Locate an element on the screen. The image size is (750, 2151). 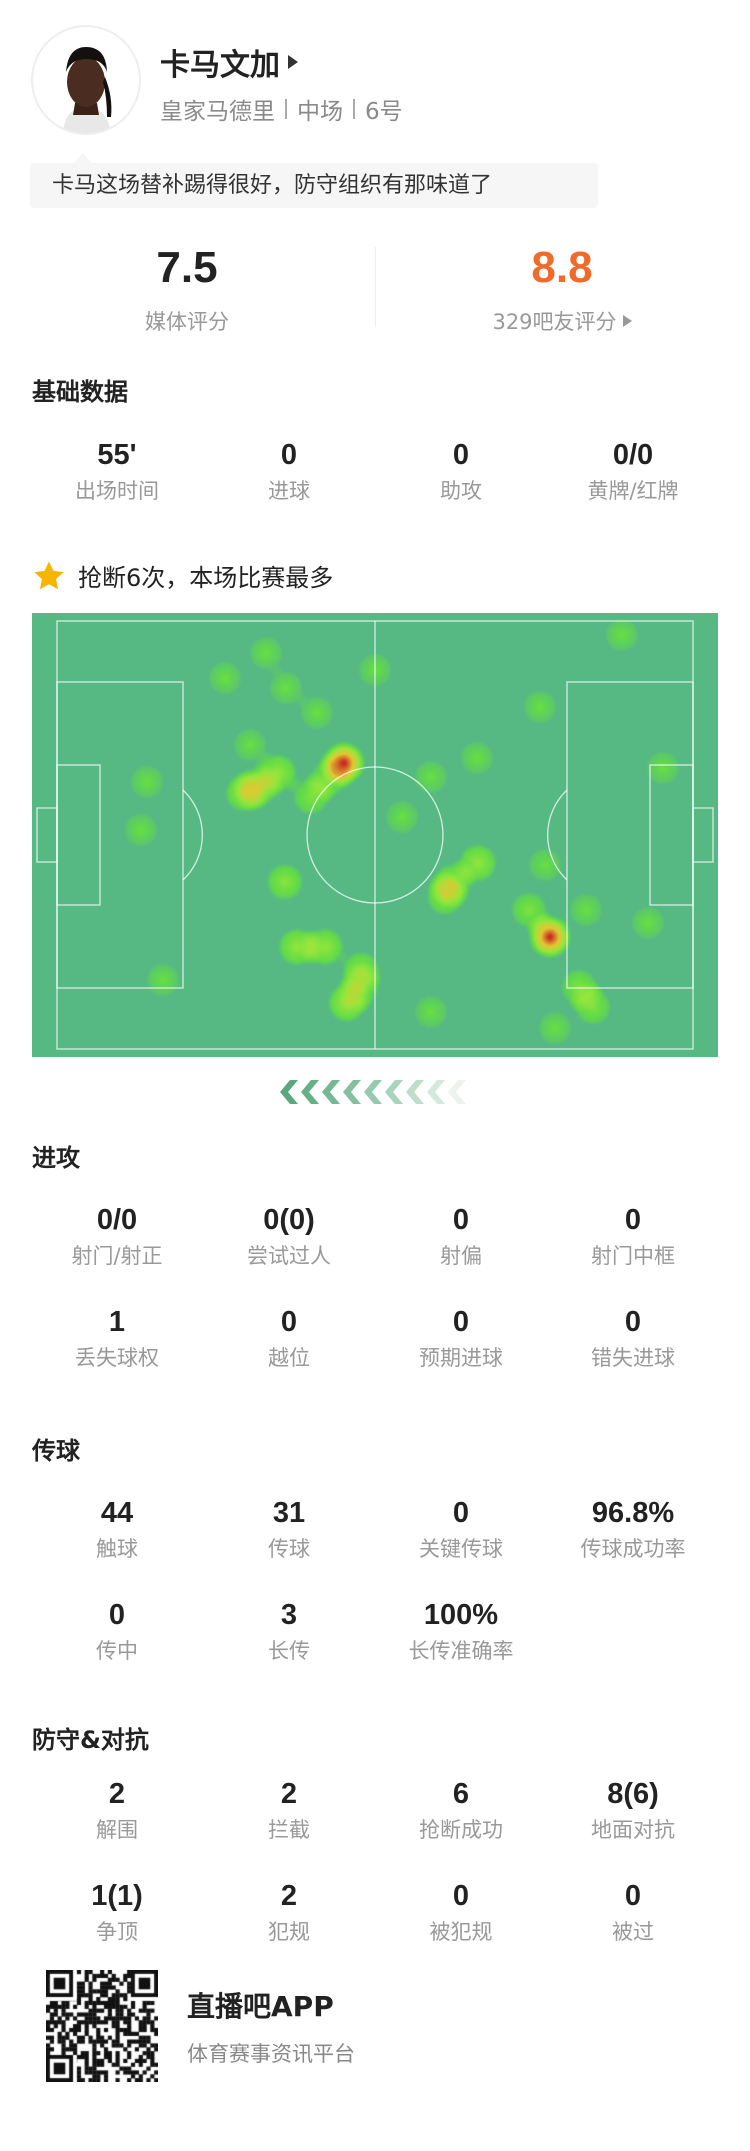
highlight-text: 抢断6次，本场比赛最多 is located at coordinates (206, 578).